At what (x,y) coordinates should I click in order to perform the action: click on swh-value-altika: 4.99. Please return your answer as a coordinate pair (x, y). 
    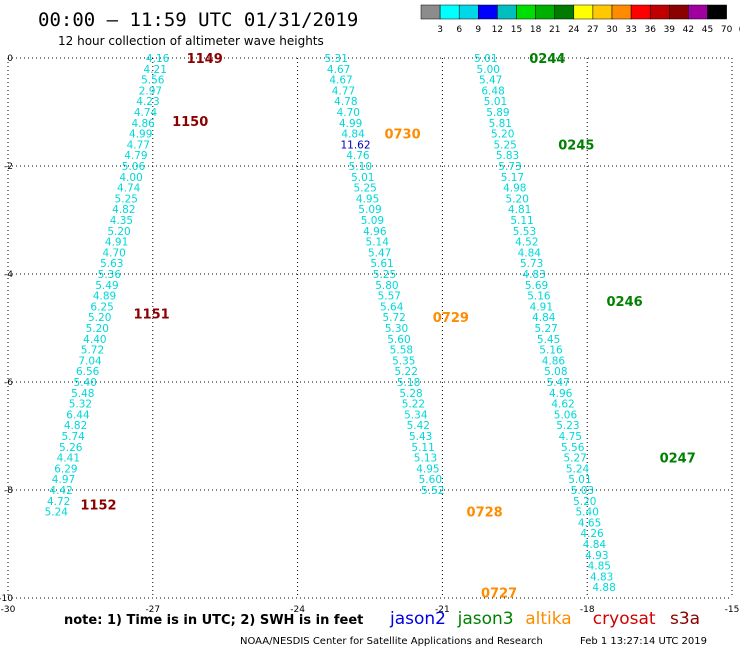
    Looking at the image, I should click on (350, 124).